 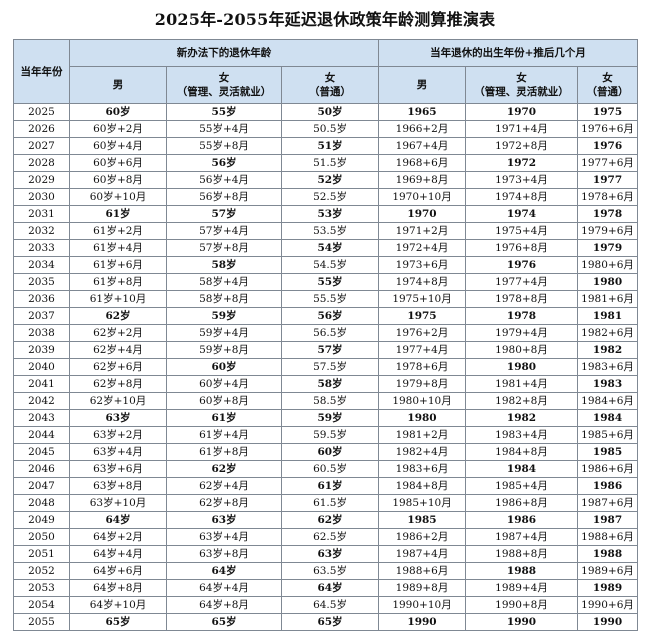 I want to click on male-age-cell: 61岁+8月, so click(x=118, y=282).